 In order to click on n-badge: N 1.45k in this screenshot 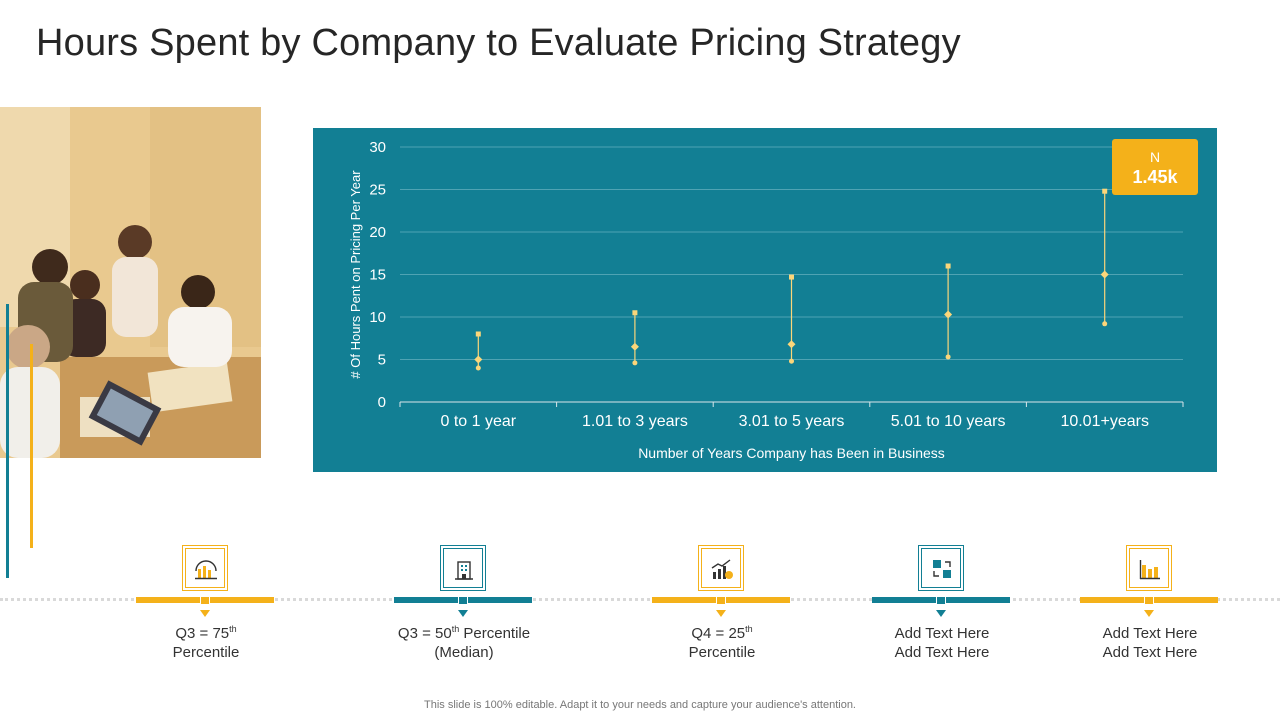, I will do `click(1155, 167)`.